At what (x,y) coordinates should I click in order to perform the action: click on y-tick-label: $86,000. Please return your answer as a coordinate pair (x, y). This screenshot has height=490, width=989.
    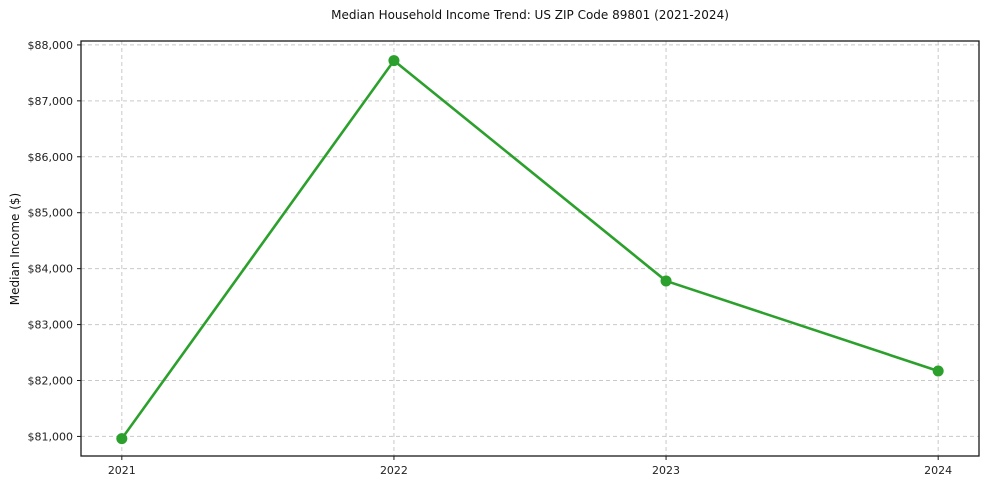
    Looking at the image, I should click on (51, 157).